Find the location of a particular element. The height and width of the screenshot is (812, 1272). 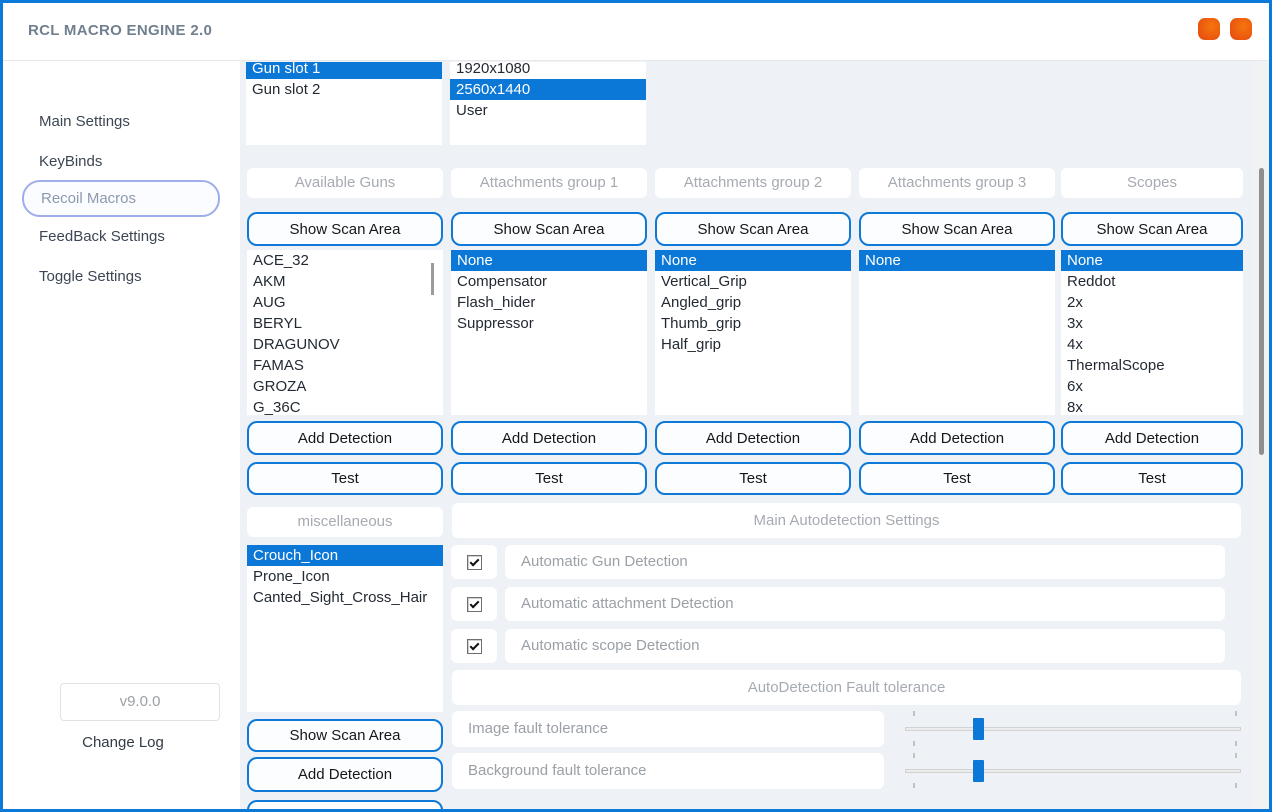

list-item: Crouch_Icon is located at coordinates (345, 555).